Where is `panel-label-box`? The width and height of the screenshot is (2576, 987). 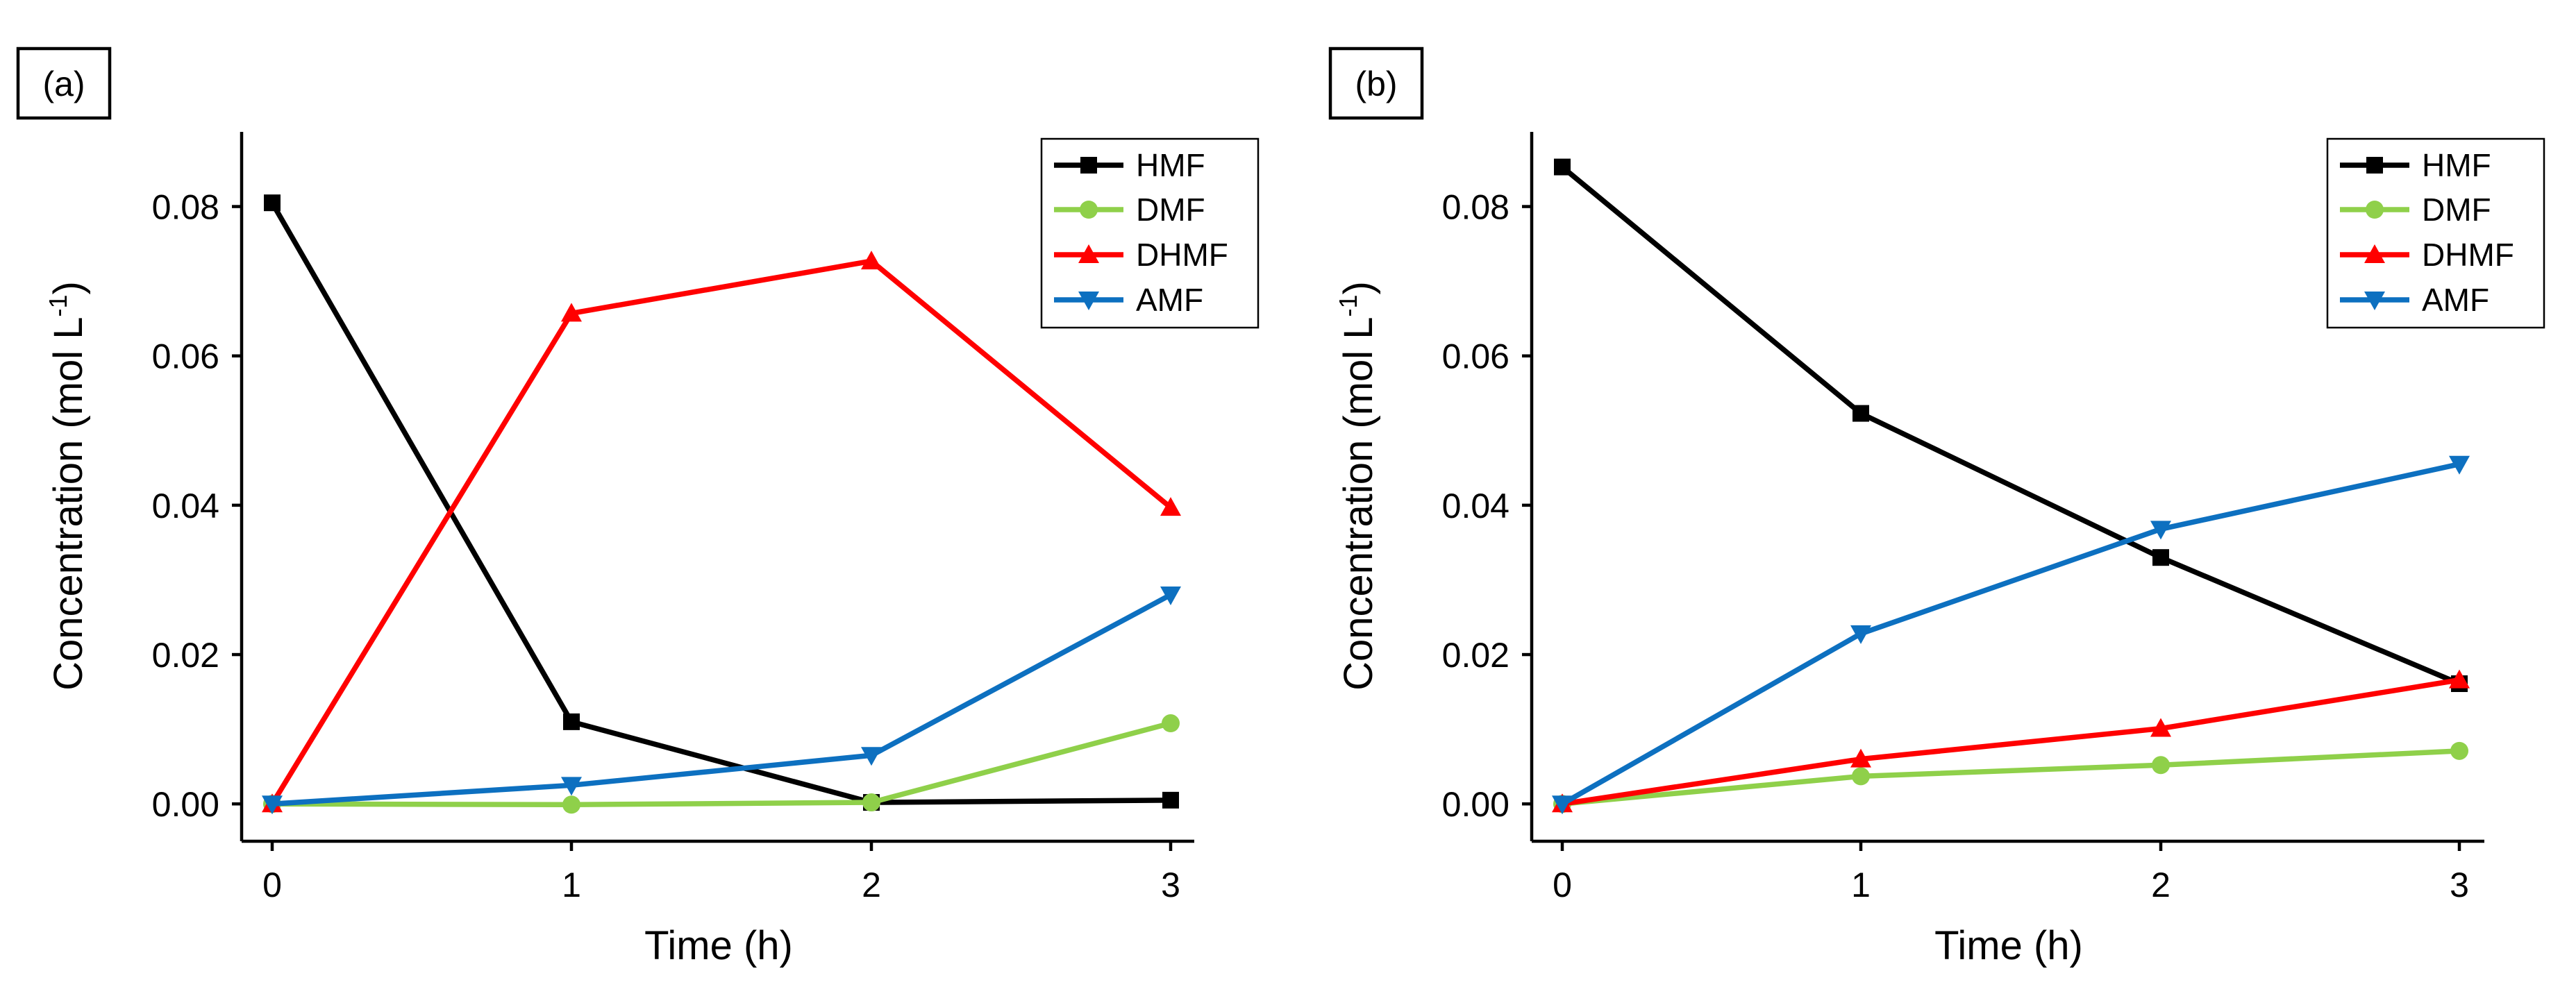
panel-label-box is located at coordinates (64, 83).